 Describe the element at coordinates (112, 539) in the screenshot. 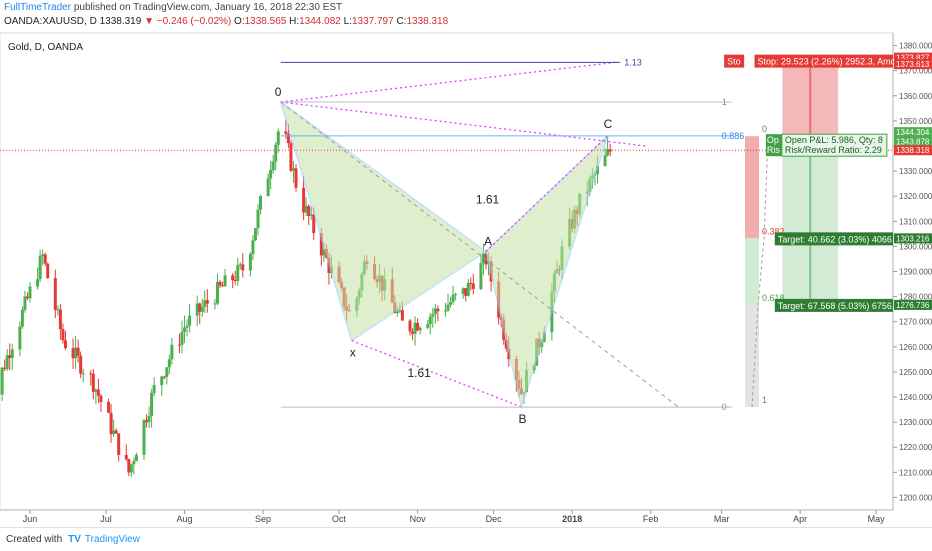

I see `tradingview-link: TradingView` at that location.